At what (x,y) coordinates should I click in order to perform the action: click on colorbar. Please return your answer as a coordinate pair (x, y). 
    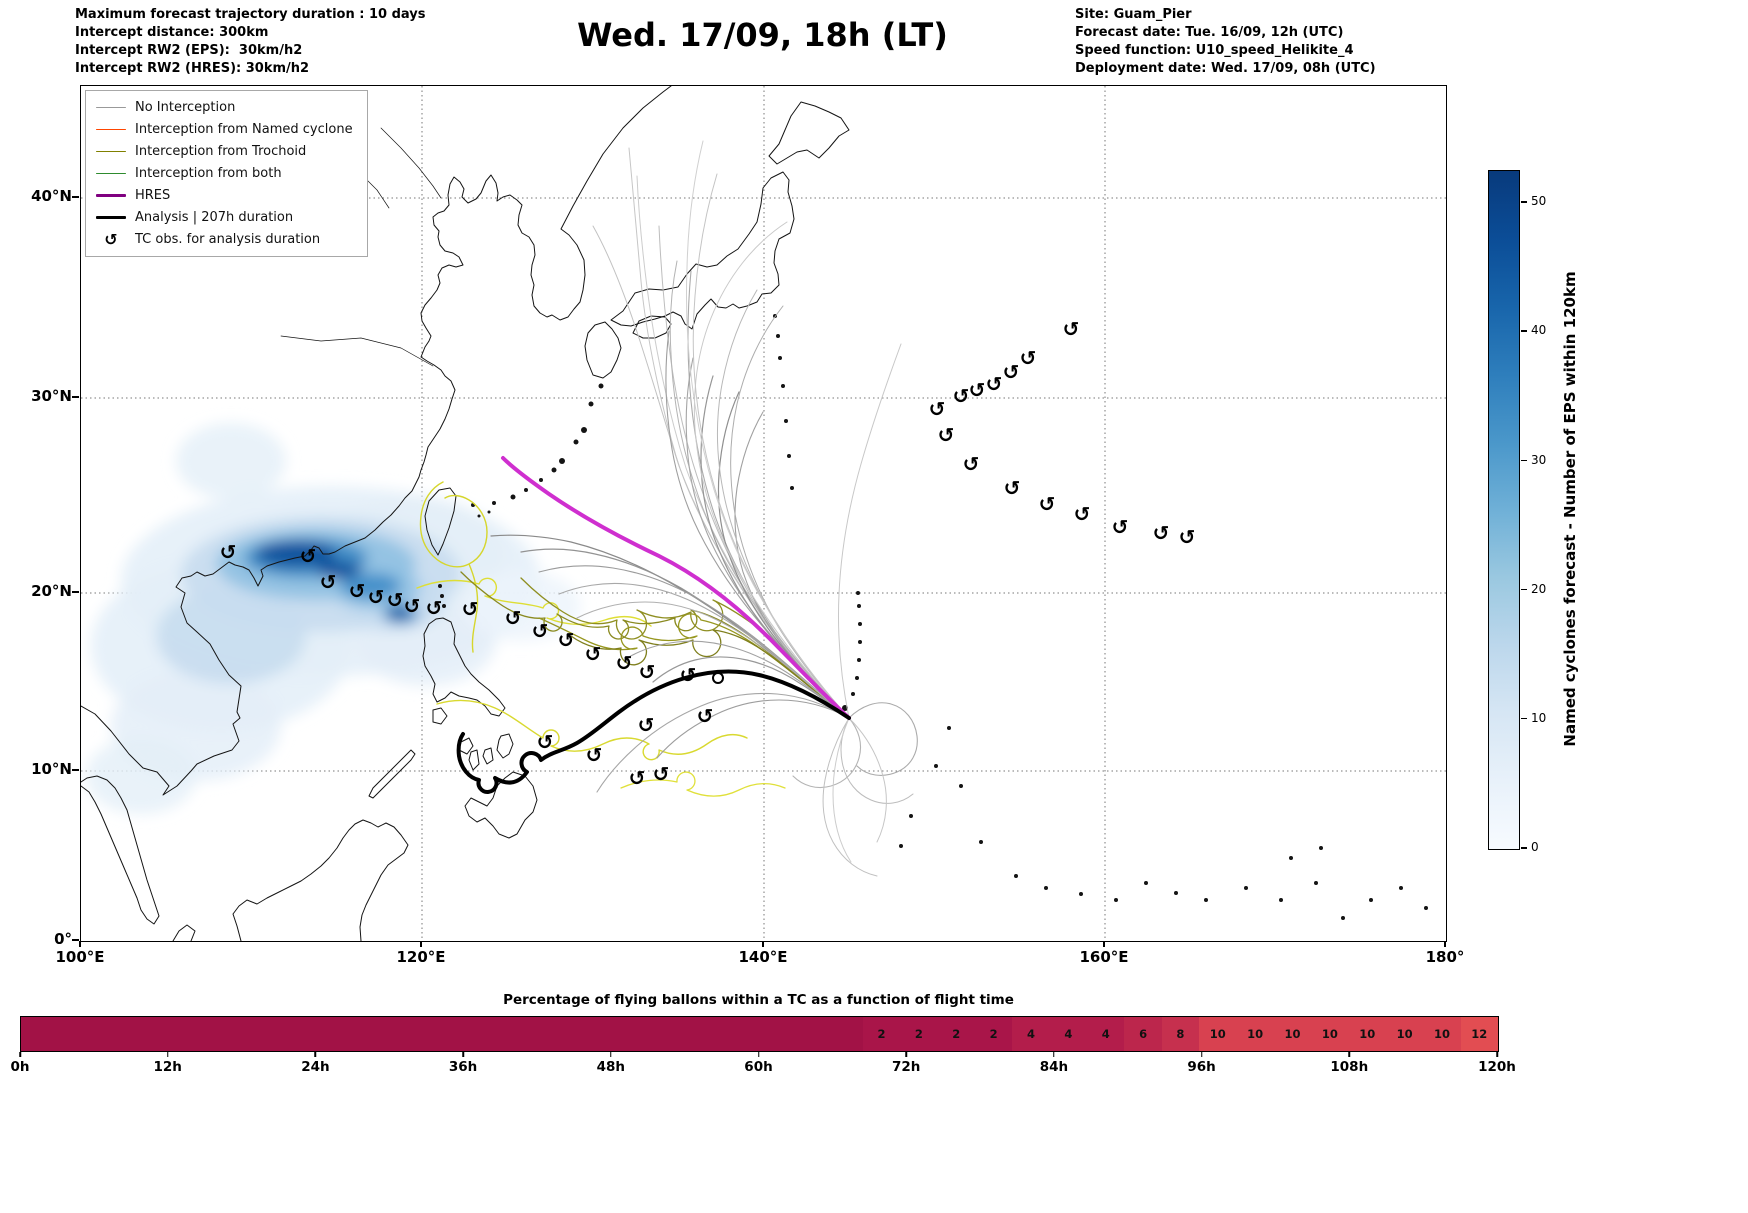
    Looking at the image, I should click on (1504, 510).